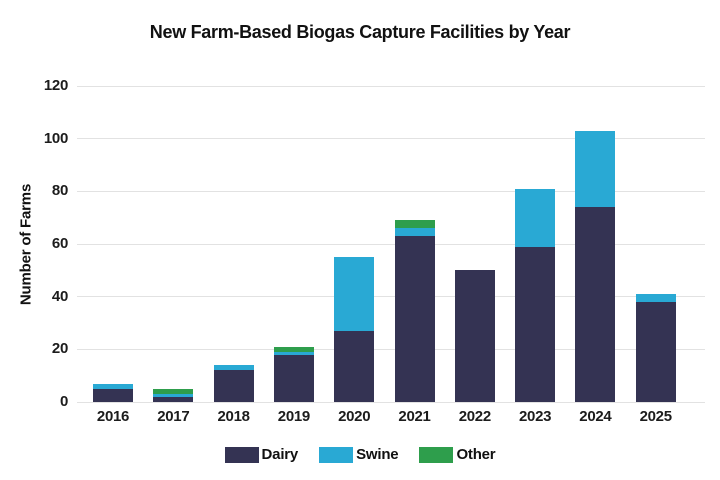  What do you see at coordinates (173, 416) in the screenshot?
I see `x-tick-label-2017: 2017` at bounding box center [173, 416].